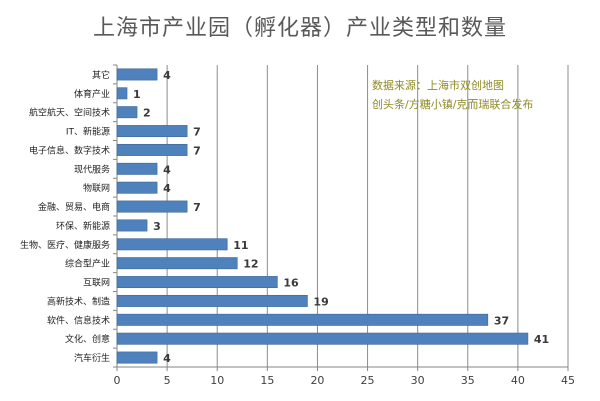  I want to click on data-label: 41, so click(541, 339).